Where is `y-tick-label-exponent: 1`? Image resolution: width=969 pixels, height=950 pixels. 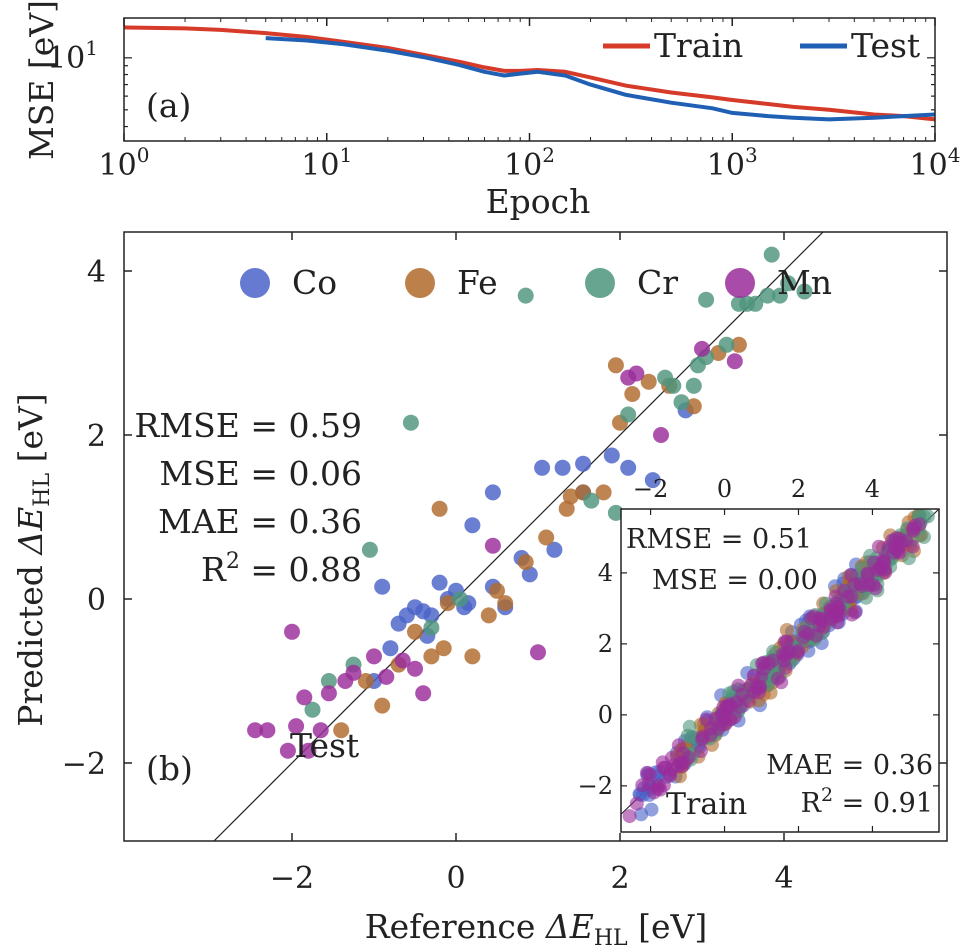 y-tick-label-exponent: 1 is located at coordinates (91, 48).